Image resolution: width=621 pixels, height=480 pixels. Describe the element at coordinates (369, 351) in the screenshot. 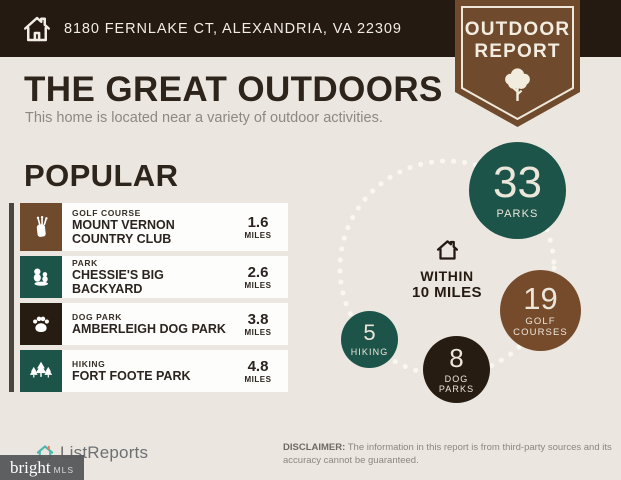

I see `bubble-label: HIKING` at that location.